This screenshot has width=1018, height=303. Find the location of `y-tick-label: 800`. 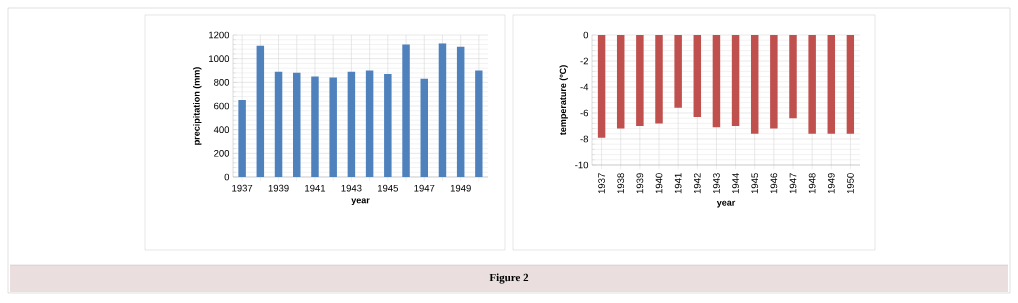

y-tick-label: 800 is located at coordinates (222, 82).